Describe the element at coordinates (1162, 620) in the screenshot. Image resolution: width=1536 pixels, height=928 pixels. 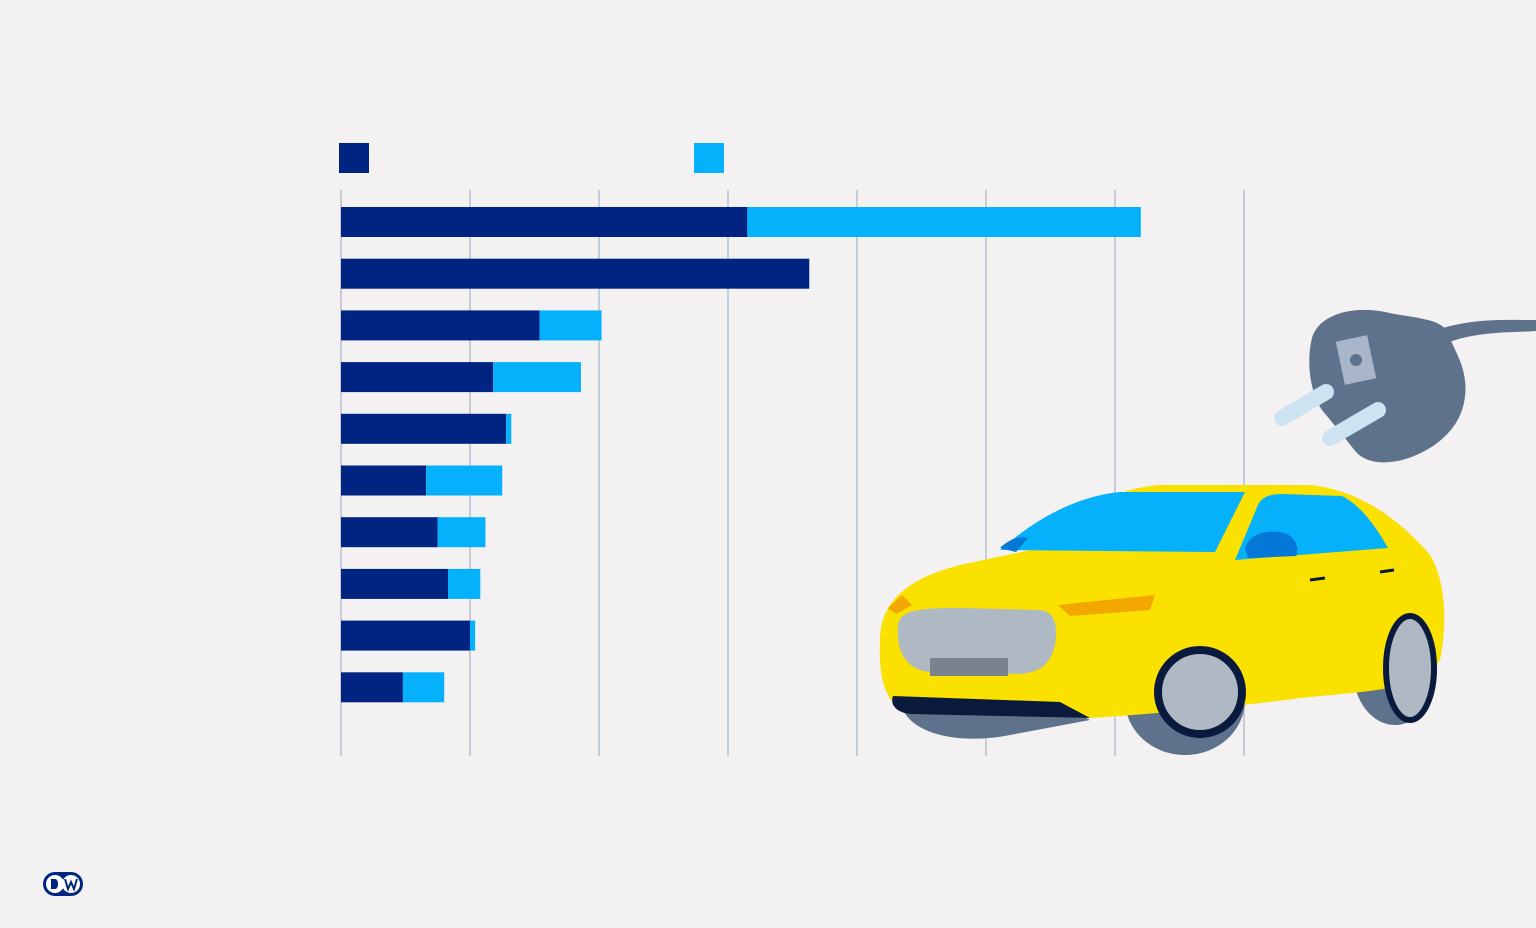
I see `electric-car-icon` at that location.